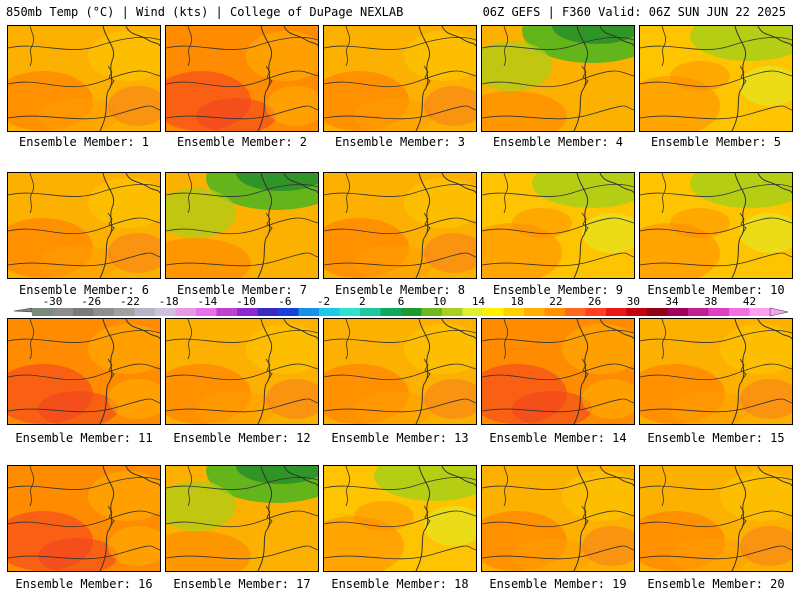 This screenshot has width=800, height=600. What do you see at coordinates (716, 142) in the screenshot?
I see `ensemble-member-label: Ensemble Member: 5` at bounding box center [716, 142].